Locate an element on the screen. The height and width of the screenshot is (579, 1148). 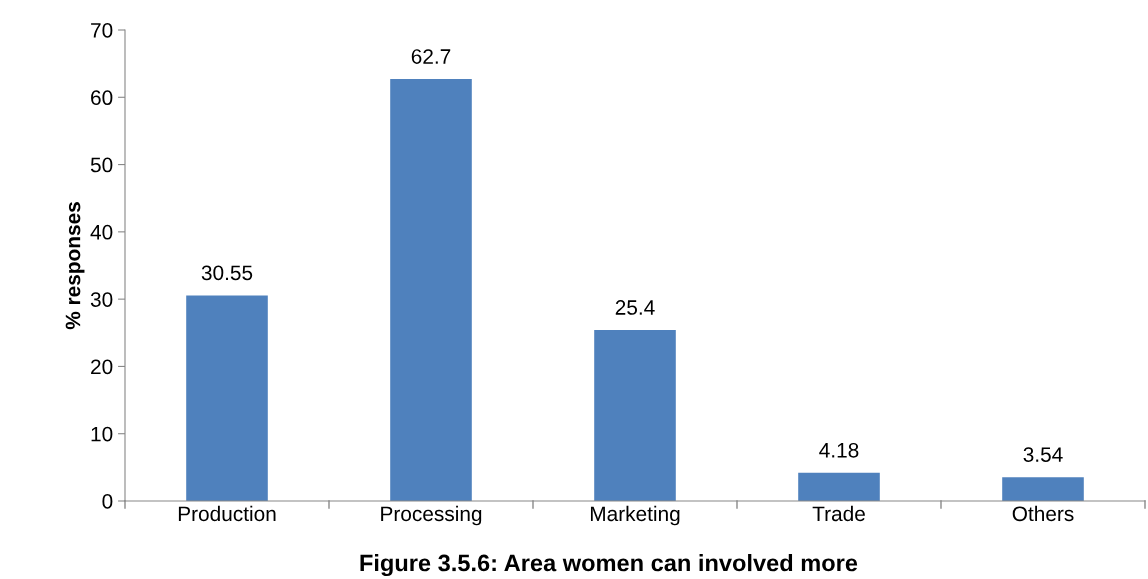
x-tick-label: Marketing is located at coordinates (635, 515).